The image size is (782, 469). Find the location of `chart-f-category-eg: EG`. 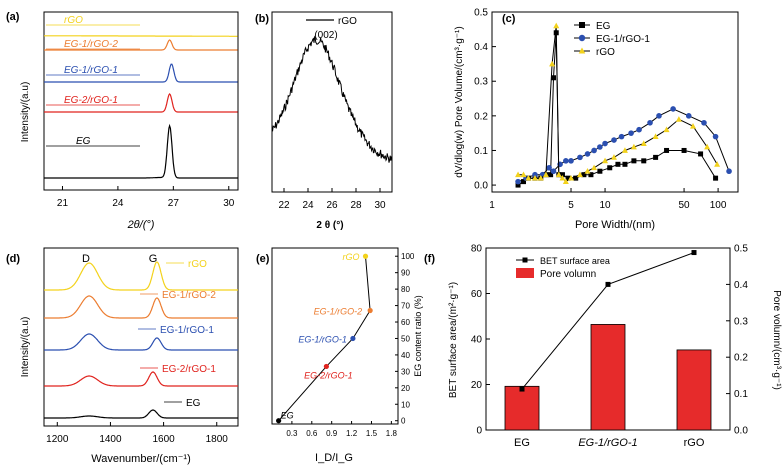

chart-f-category-eg: EG is located at coordinates (522, 443).